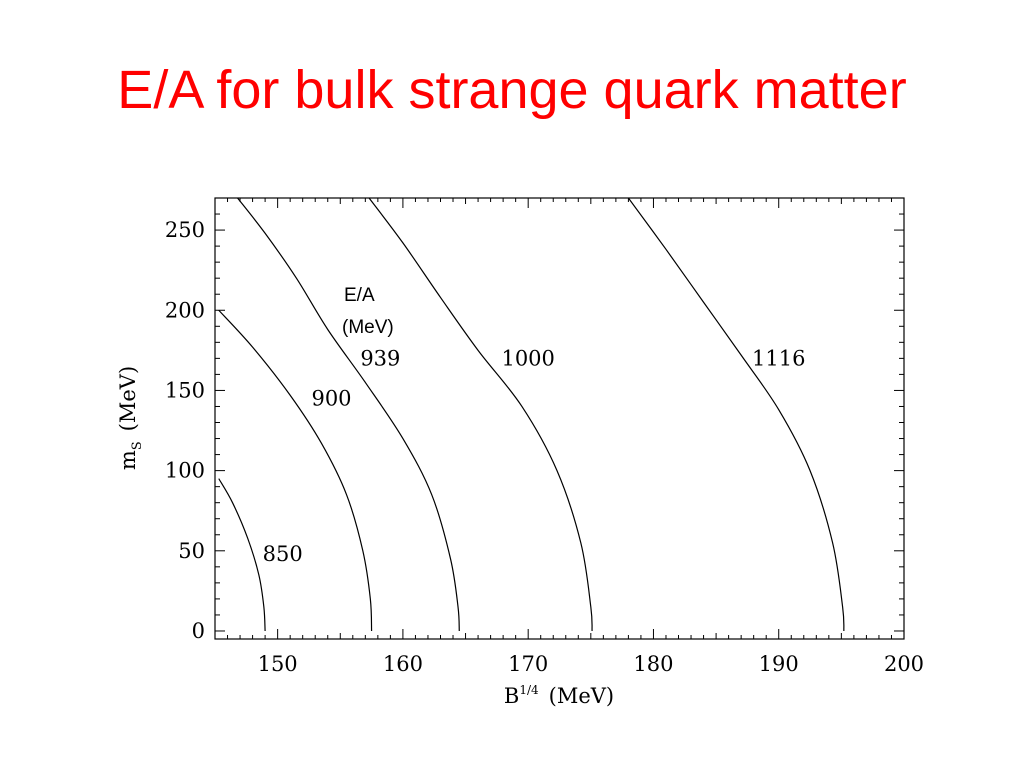 The image size is (1024, 768). I want to click on y-axis-unit: (MeV), so click(128, 398).